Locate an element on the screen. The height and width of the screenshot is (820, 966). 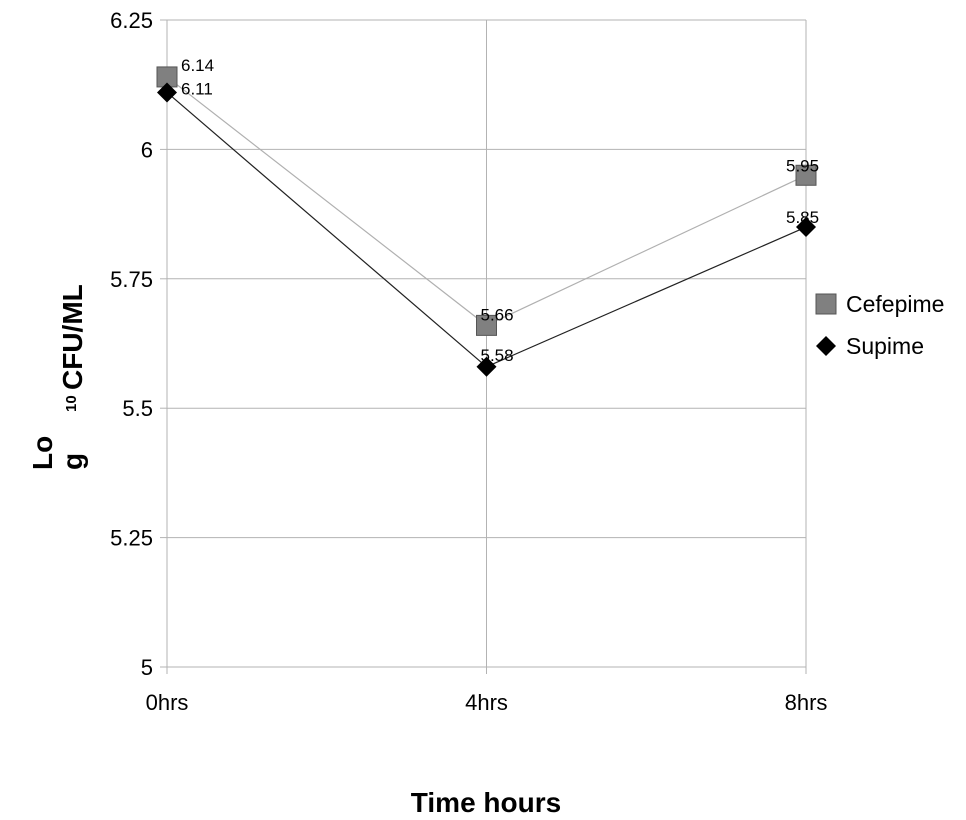
data-label-supime: 5.58 is located at coordinates (497, 355).